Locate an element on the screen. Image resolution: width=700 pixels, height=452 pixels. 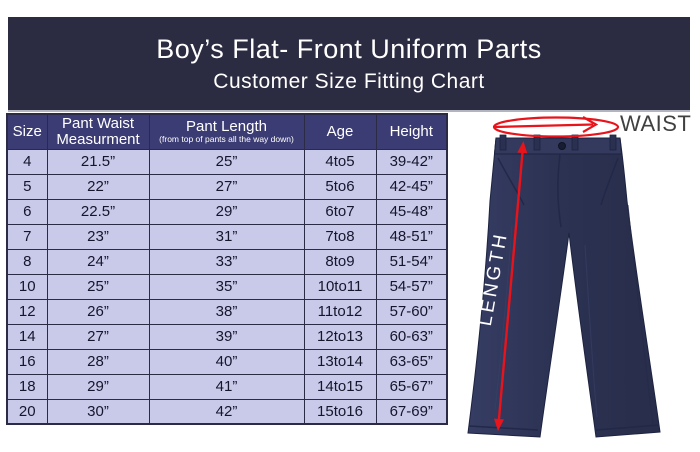
waist-cell: 25” is located at coordinates (98, 286).